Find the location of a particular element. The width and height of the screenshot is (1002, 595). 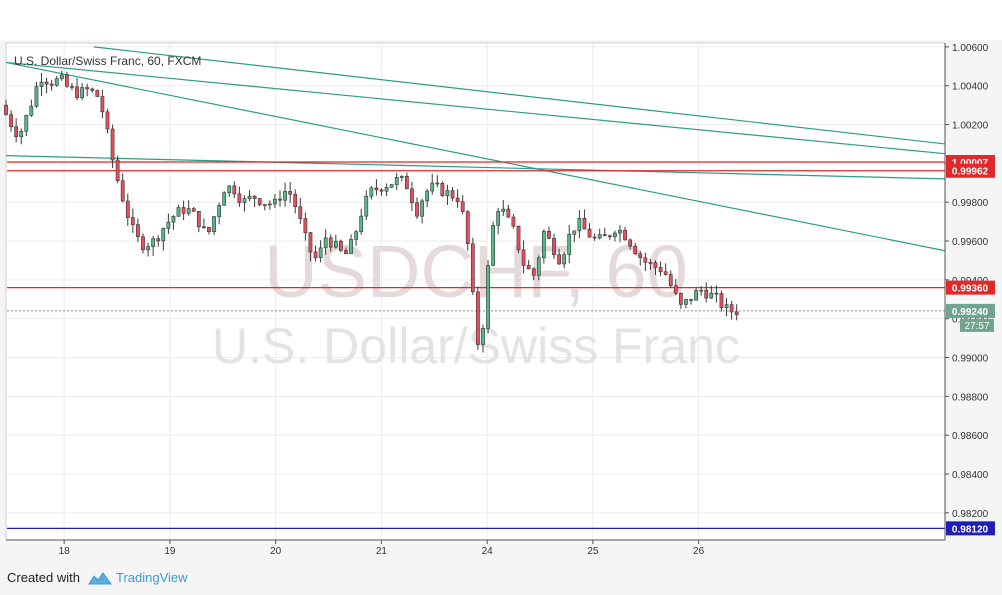

tradingview-logo-icon is located at coordinates (100, 578).